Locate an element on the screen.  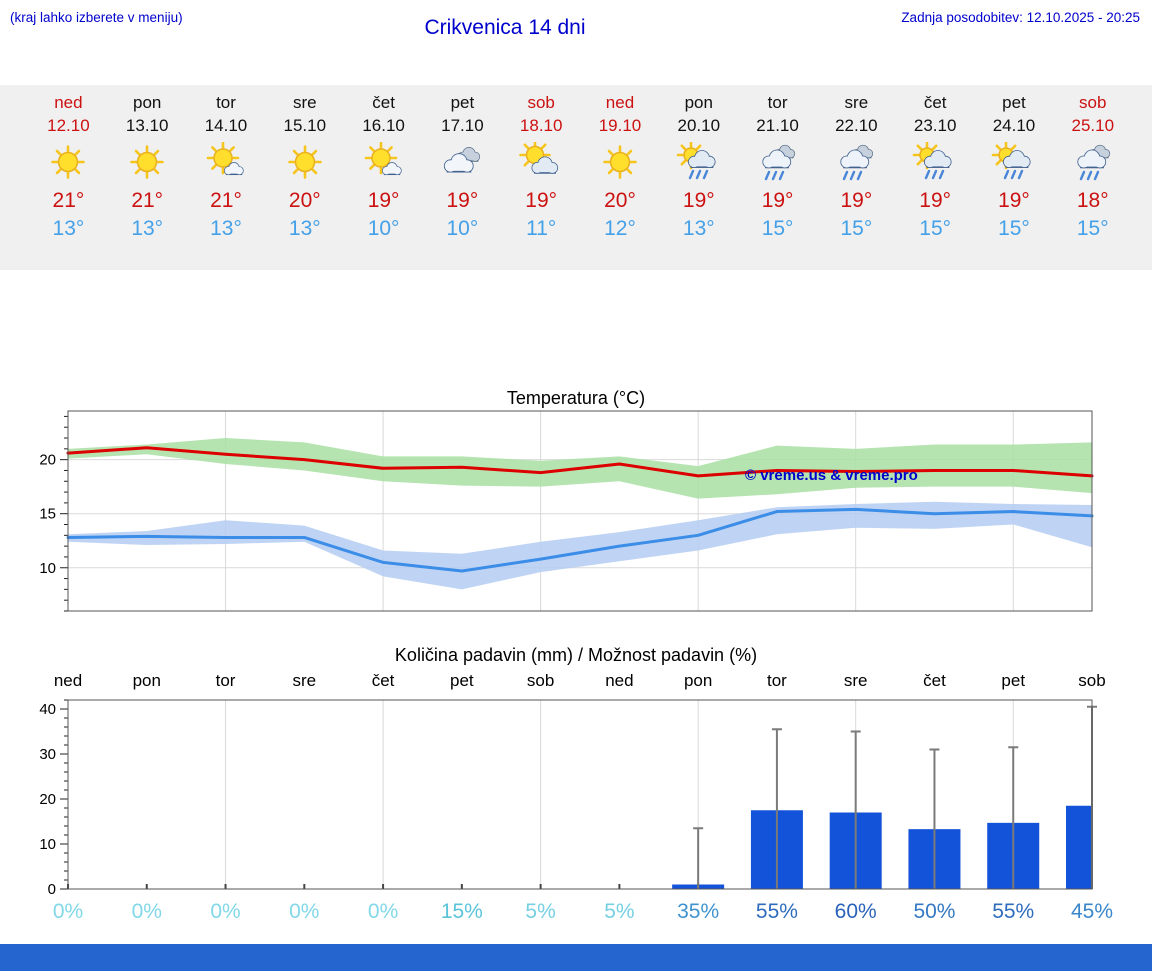
forecast-day-21.10: tor 21.10 19° 15° is located at coordinates (777, 177).